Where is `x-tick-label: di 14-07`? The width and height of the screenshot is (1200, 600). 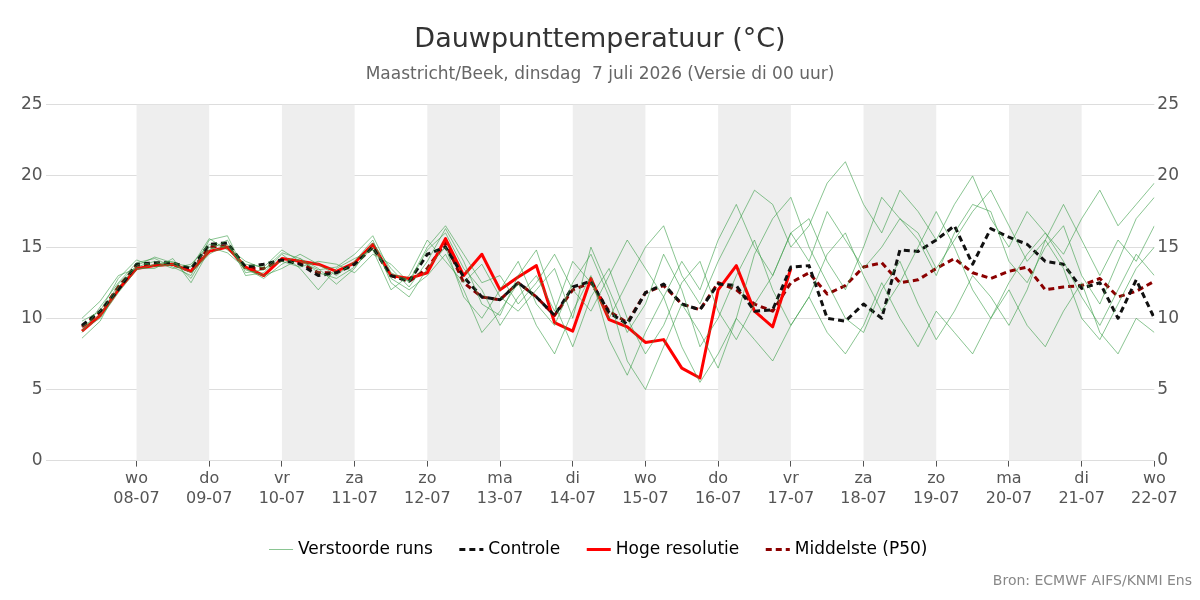 x-tick-label: di 14-07 is located at coordinates (572, 487).